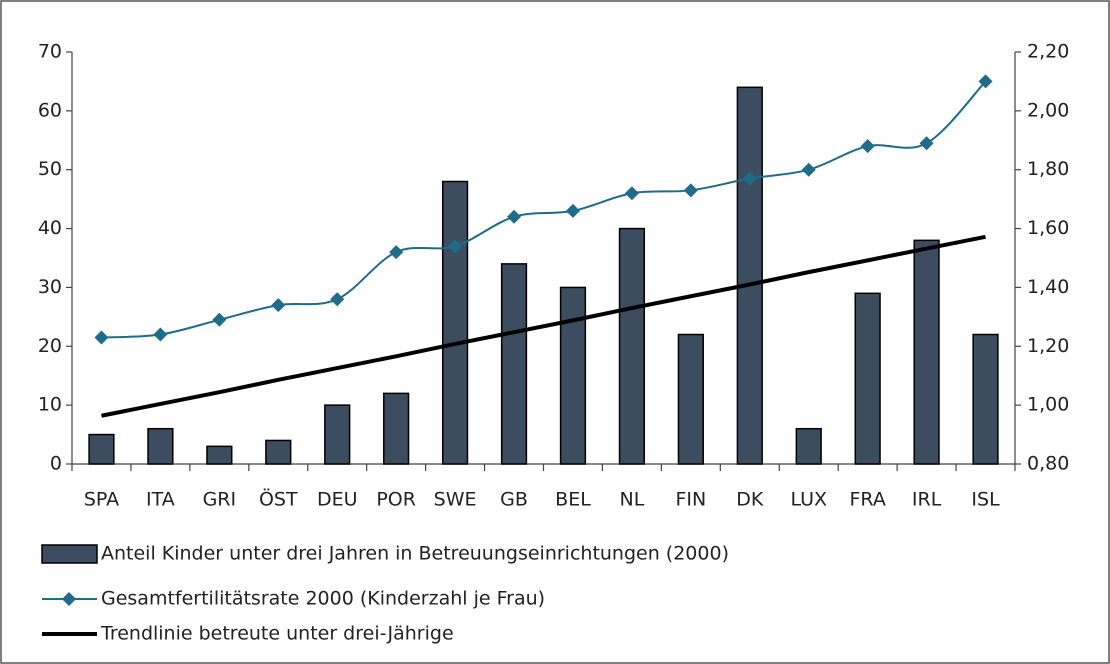 The height and width of the screenshot is (664, 1110). I want to click on x-tick-label: DEU, so click(337, 500).